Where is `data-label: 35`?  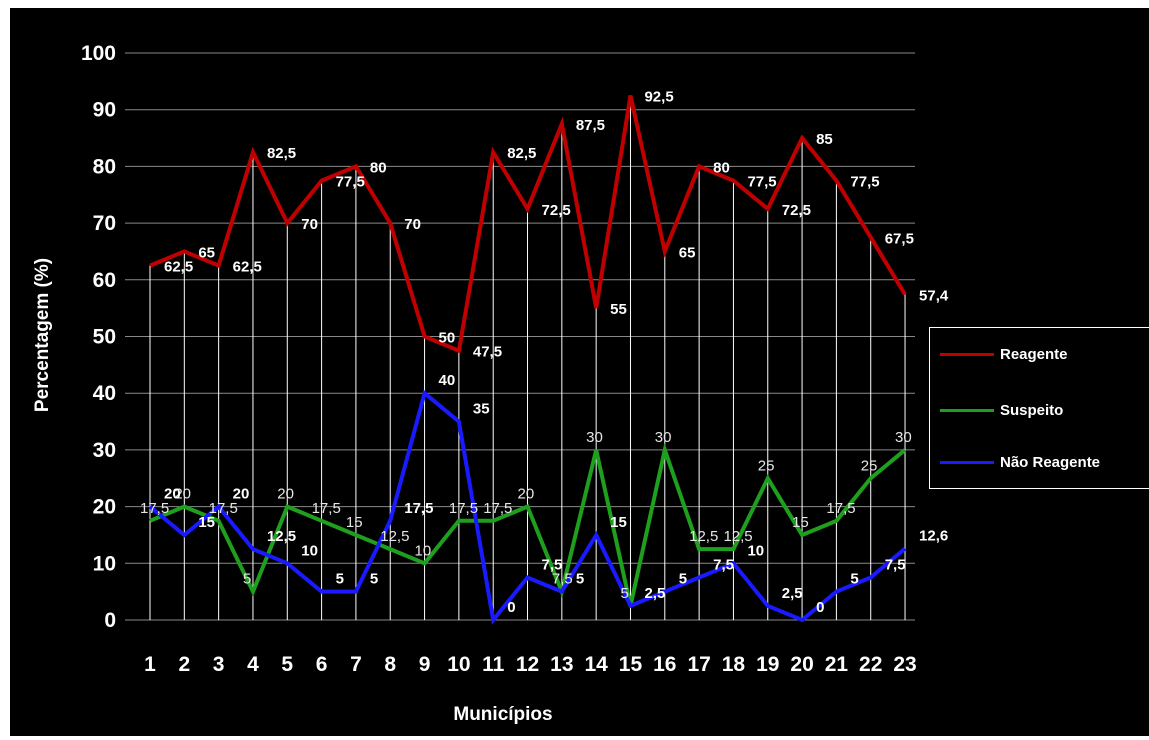 data-label: 35 is located at coordinates (481, 409).